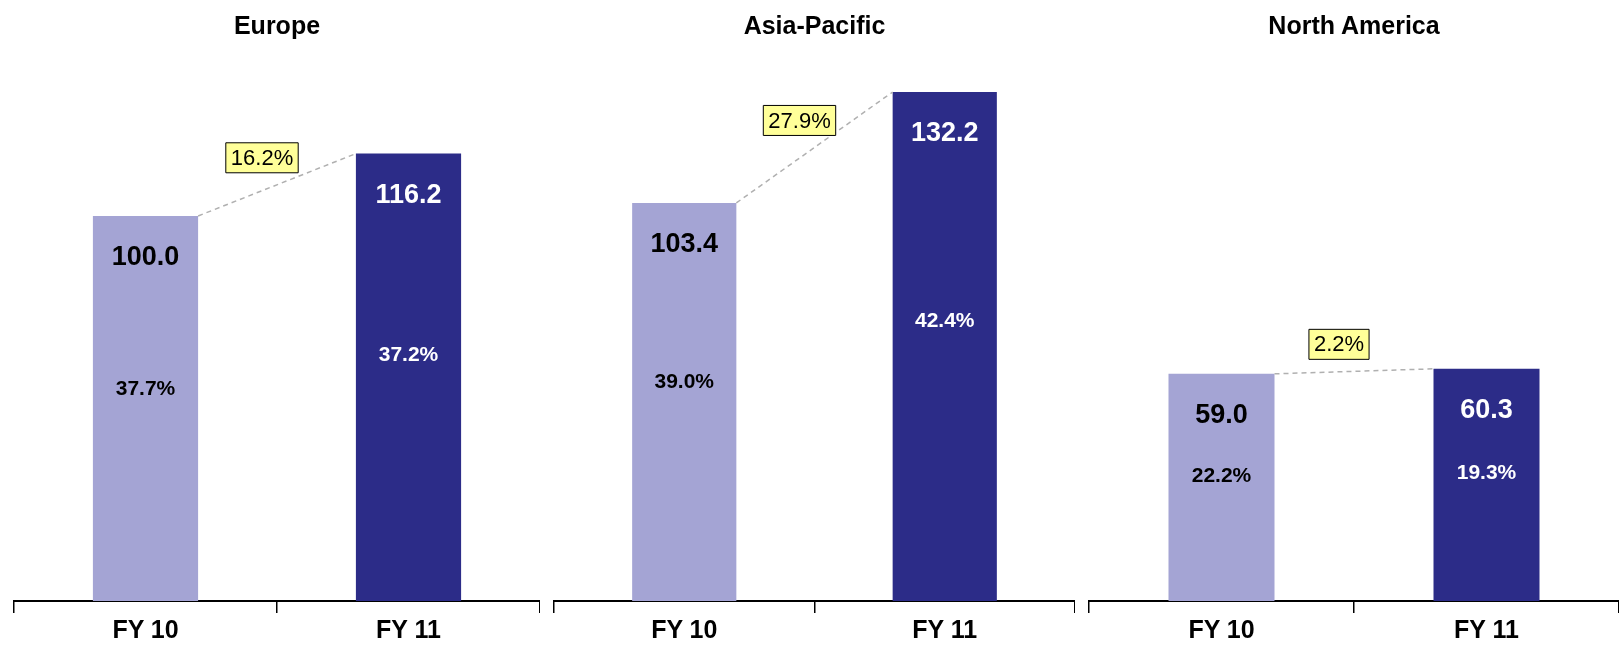  What do you see at coordinates (262, 157) in the screenshot?
I see `annotation: 16.2%` at bounding box center [262, 157].